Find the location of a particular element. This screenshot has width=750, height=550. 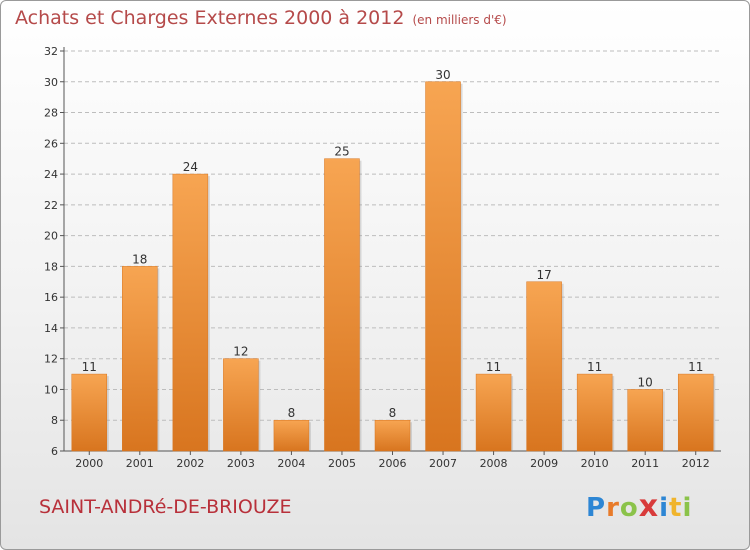

x-tick-label: 2008 is located at coordinates (494, 463).